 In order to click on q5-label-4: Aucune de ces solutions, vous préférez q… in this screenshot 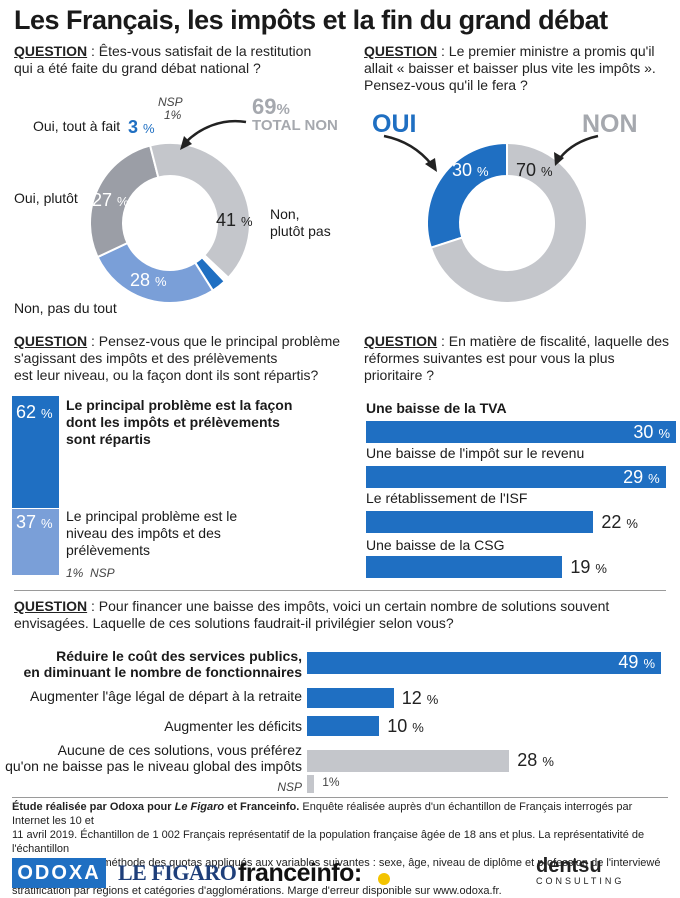, I will do `click(153, 758)`.